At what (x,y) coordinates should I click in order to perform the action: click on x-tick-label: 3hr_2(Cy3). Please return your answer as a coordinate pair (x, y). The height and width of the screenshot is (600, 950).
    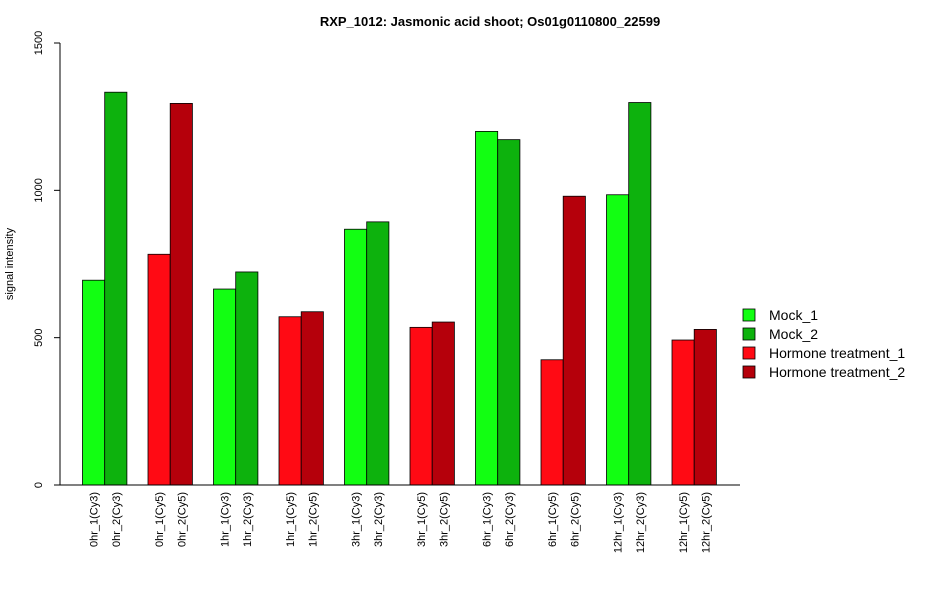
    Looking at the image, I should click on (379, 519).